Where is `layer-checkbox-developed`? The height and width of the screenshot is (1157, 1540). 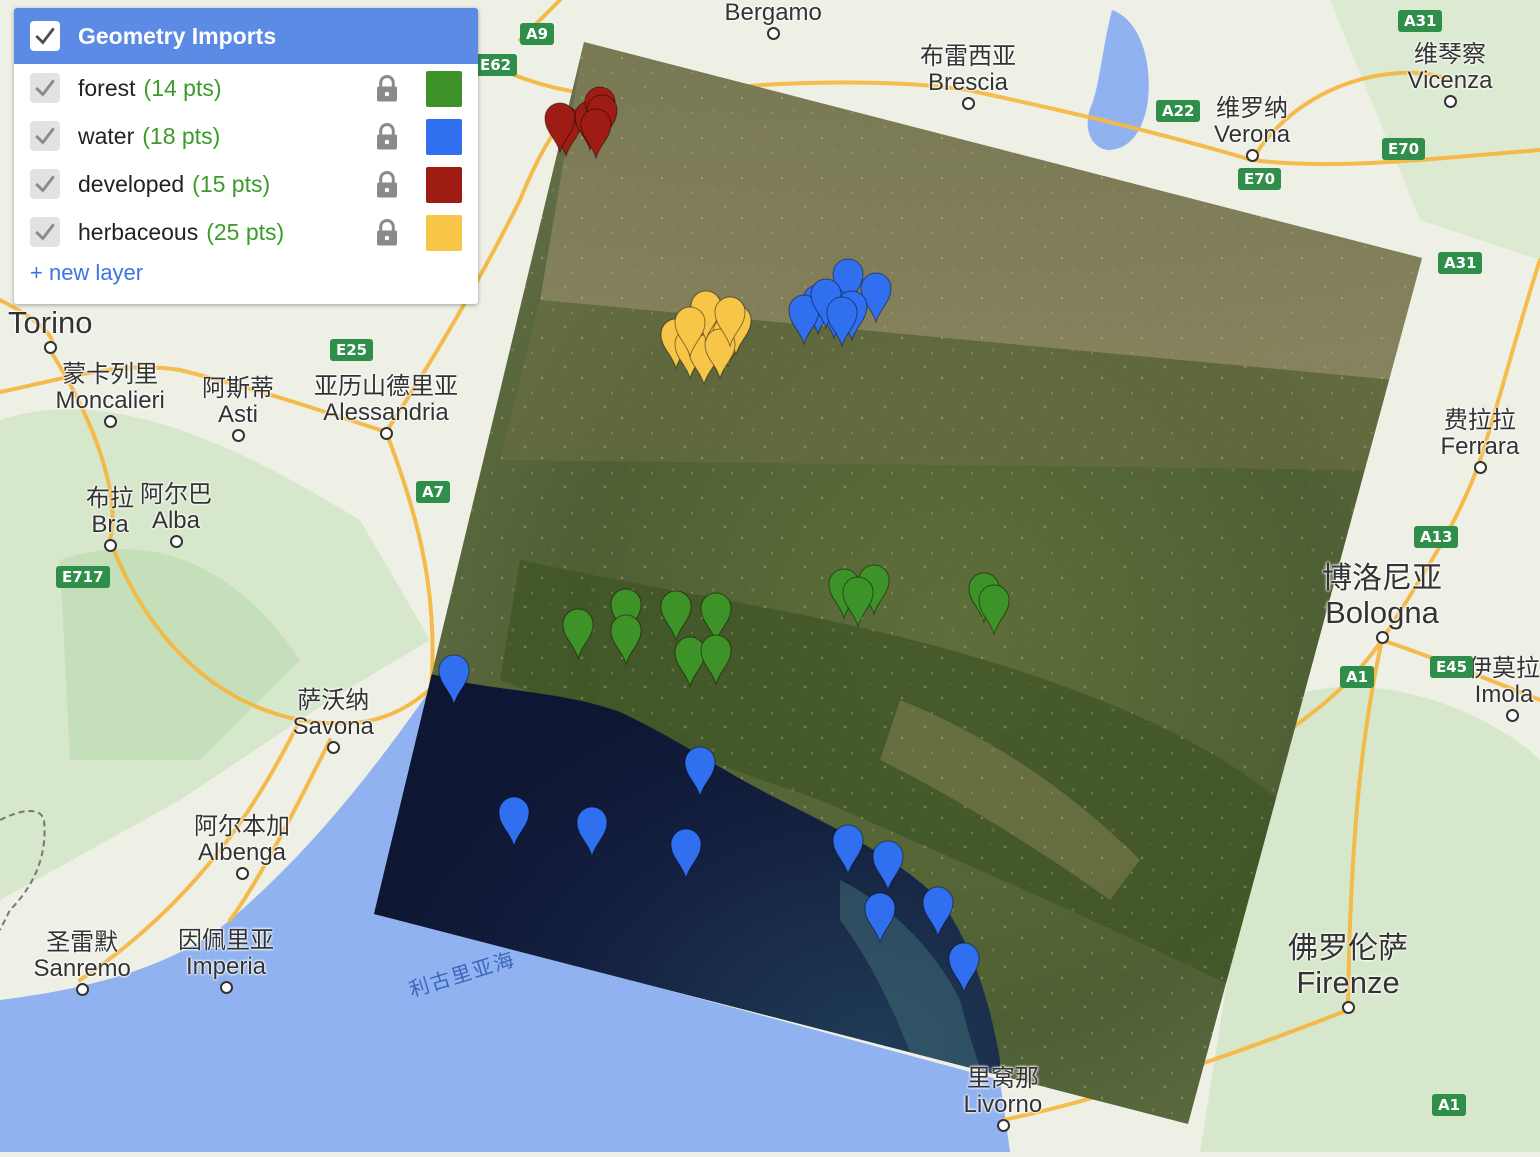
layer-checkbox-developed is located at coordinates (45, 184).